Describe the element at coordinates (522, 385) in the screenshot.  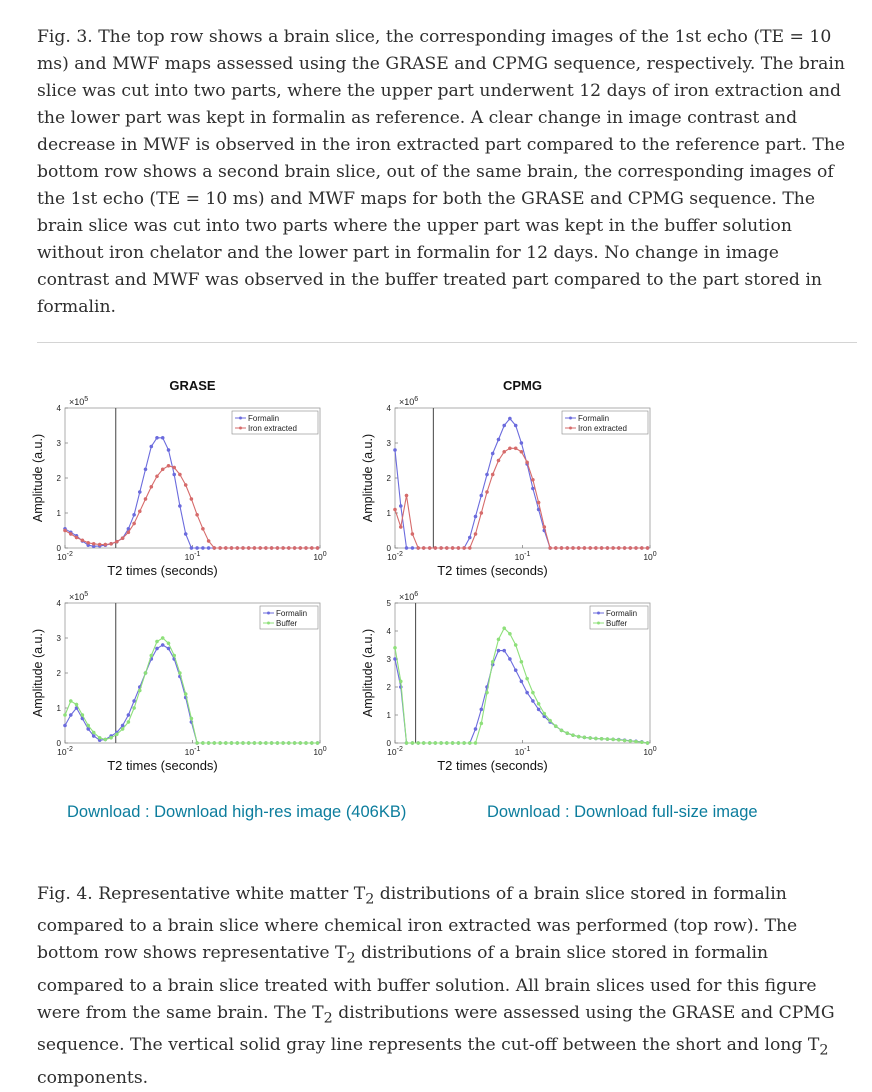
I see `chart-title: CPMG` at that location.